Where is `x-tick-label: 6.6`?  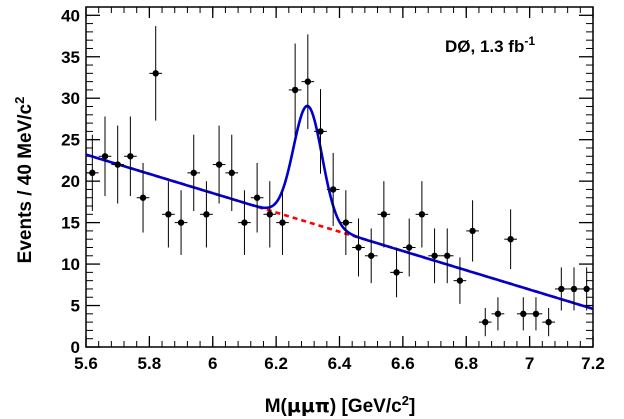
x-tick-label: 6.6 is located at coordinates (403, 363).